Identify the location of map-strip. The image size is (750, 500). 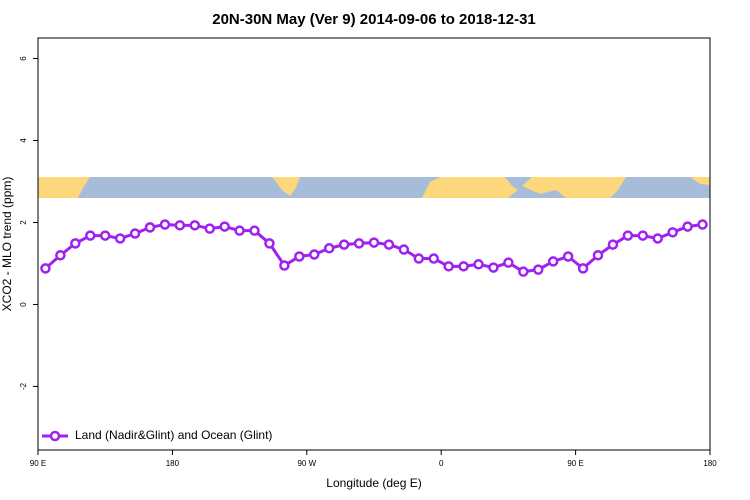
(374, 187).